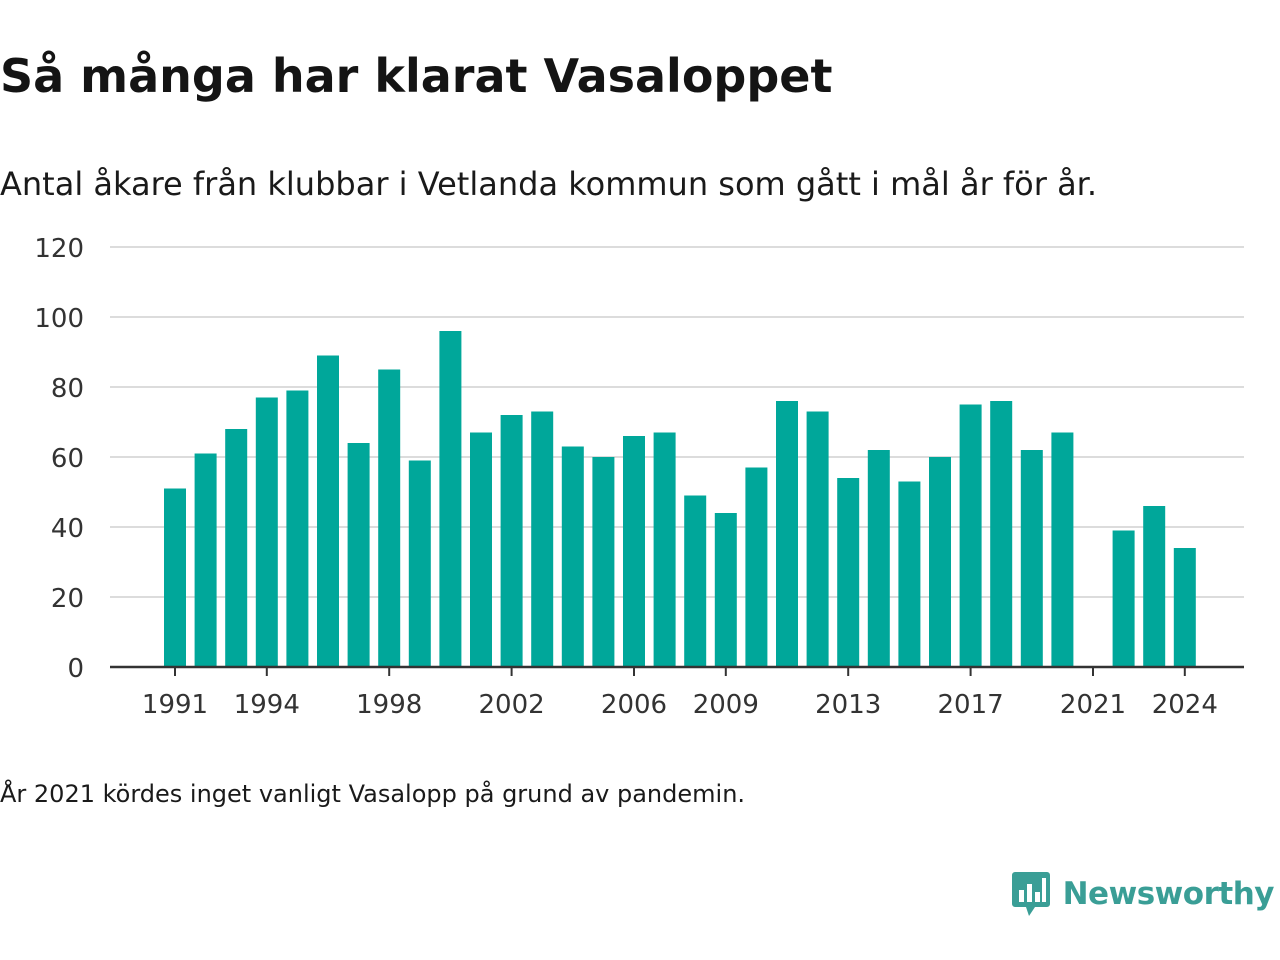 Image resolution: width=1280 pixels, height=960 pixels. I want to click on x-tick-label: 2013, so click(848, 705).